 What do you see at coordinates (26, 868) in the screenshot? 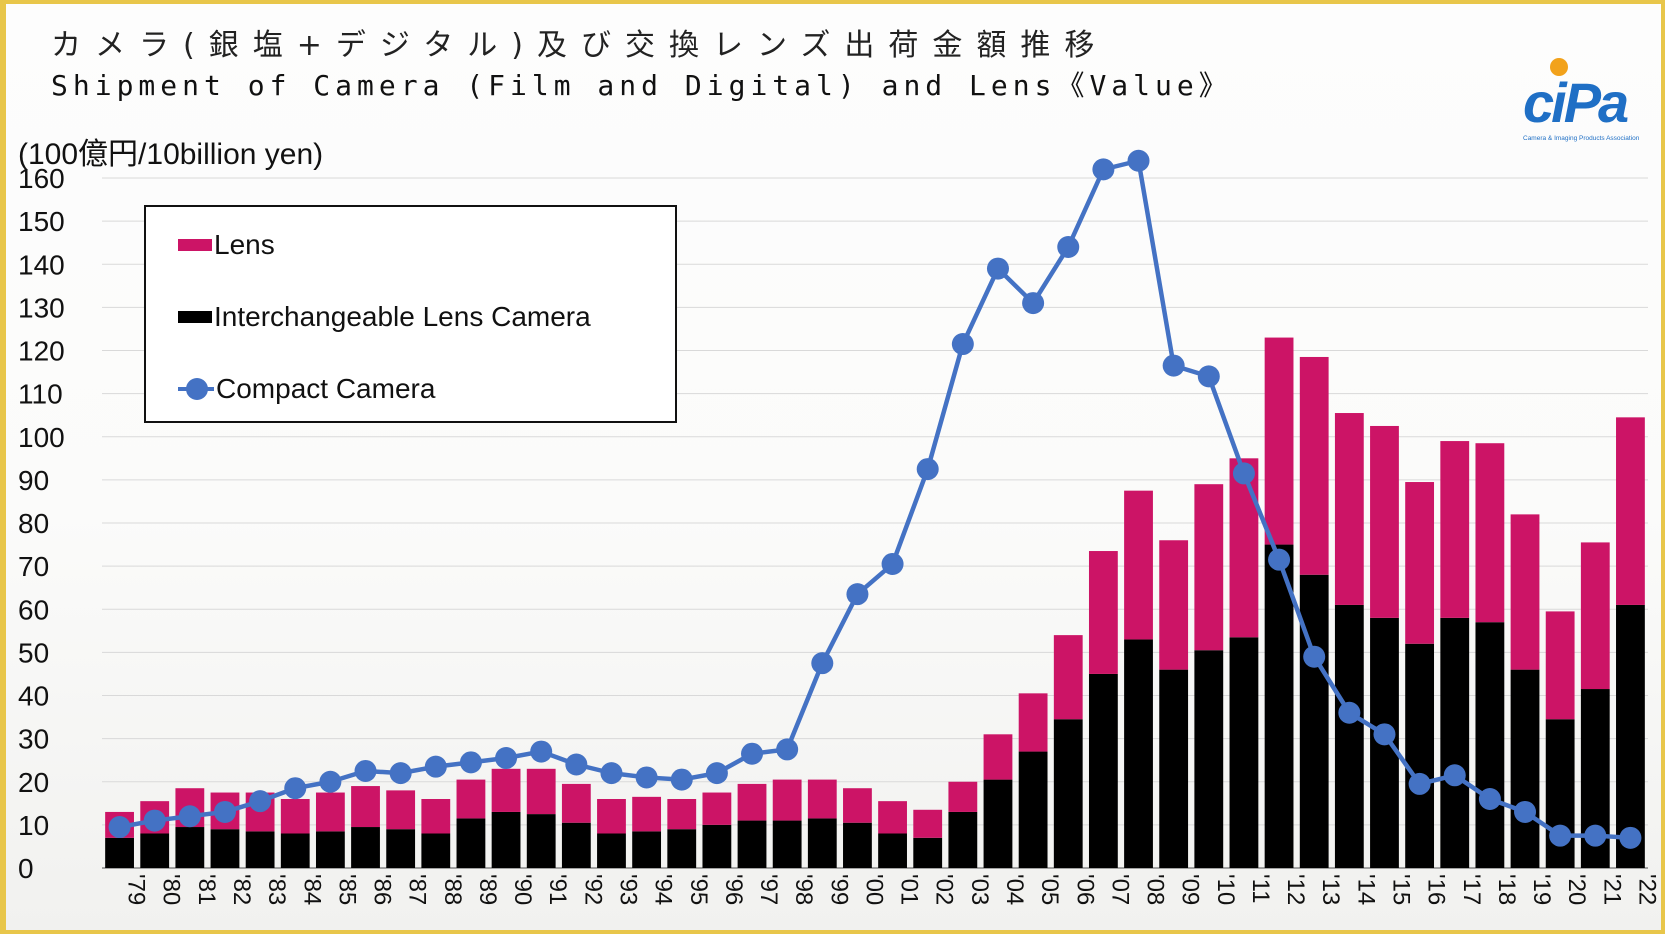
I see `y-tick-label: 0` at bounding box center [26, 868].